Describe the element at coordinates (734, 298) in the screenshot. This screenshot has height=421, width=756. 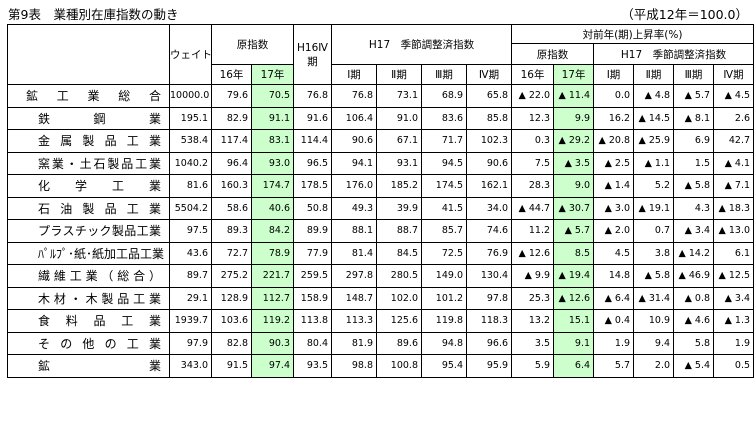
I see `cell-rq4: ▲ 3.4` at that location.